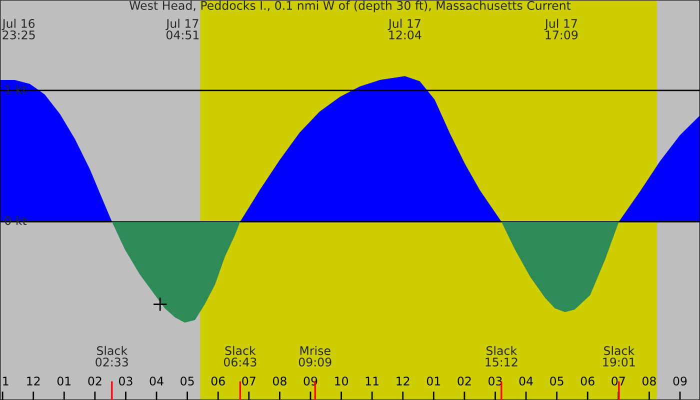 This screenshot has height=400, width=700. Describe the element at coordinates (619, 356) in the screenshot. I see `ref-line-label: Slack 19:01` at that location.